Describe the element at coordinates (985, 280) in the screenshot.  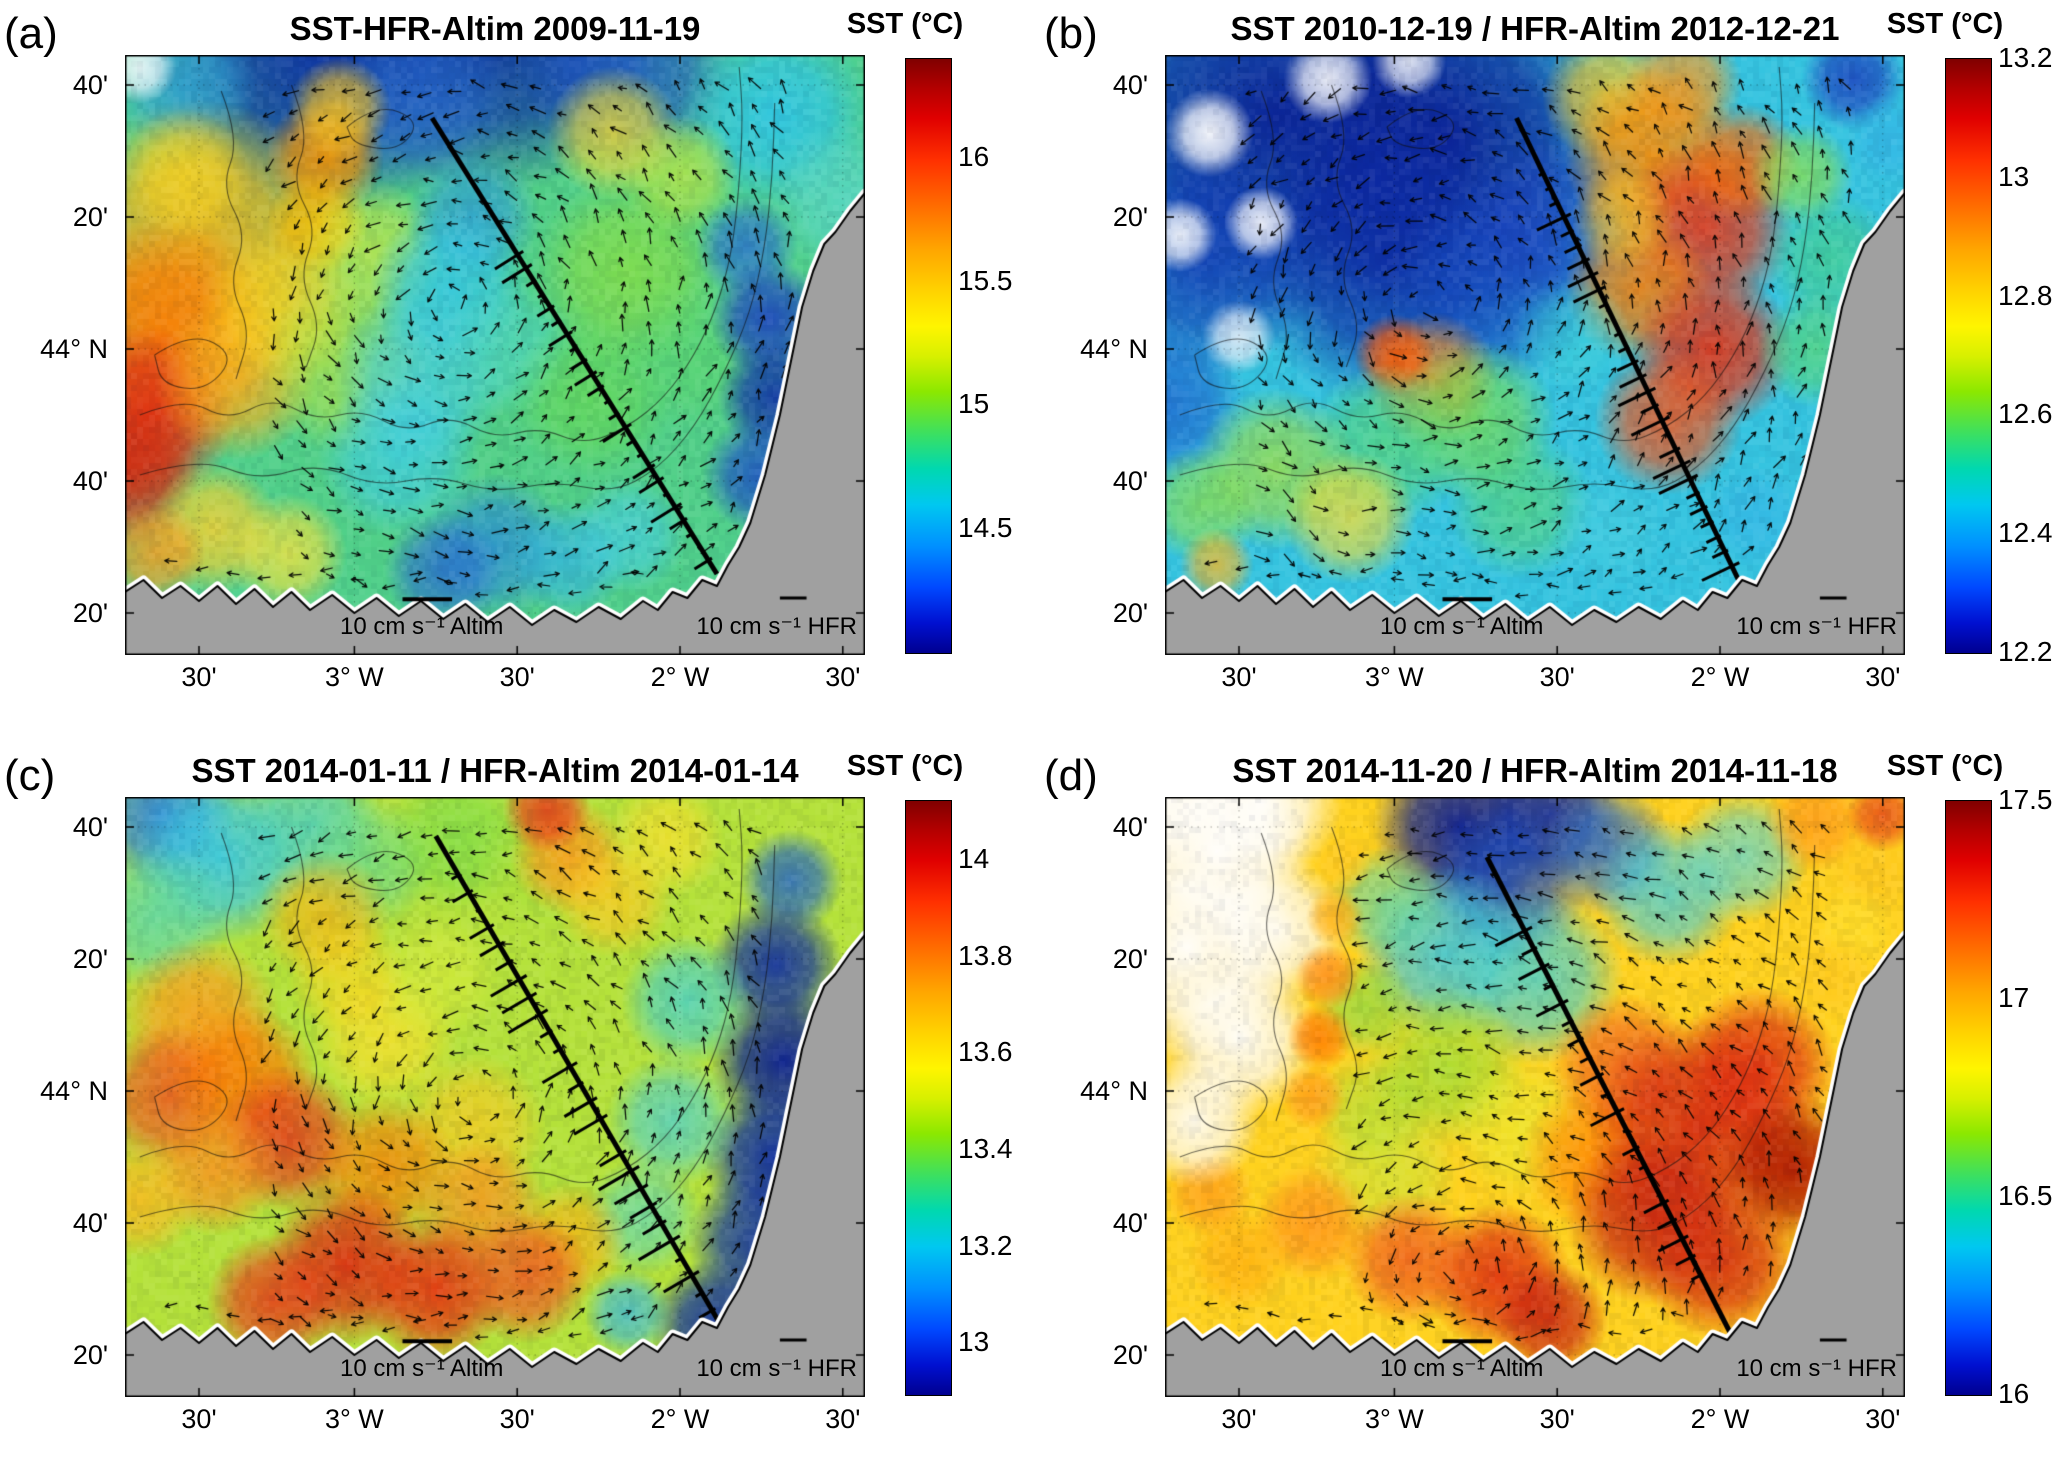
I see `colorbar-tick-label: 15.5` at that location.